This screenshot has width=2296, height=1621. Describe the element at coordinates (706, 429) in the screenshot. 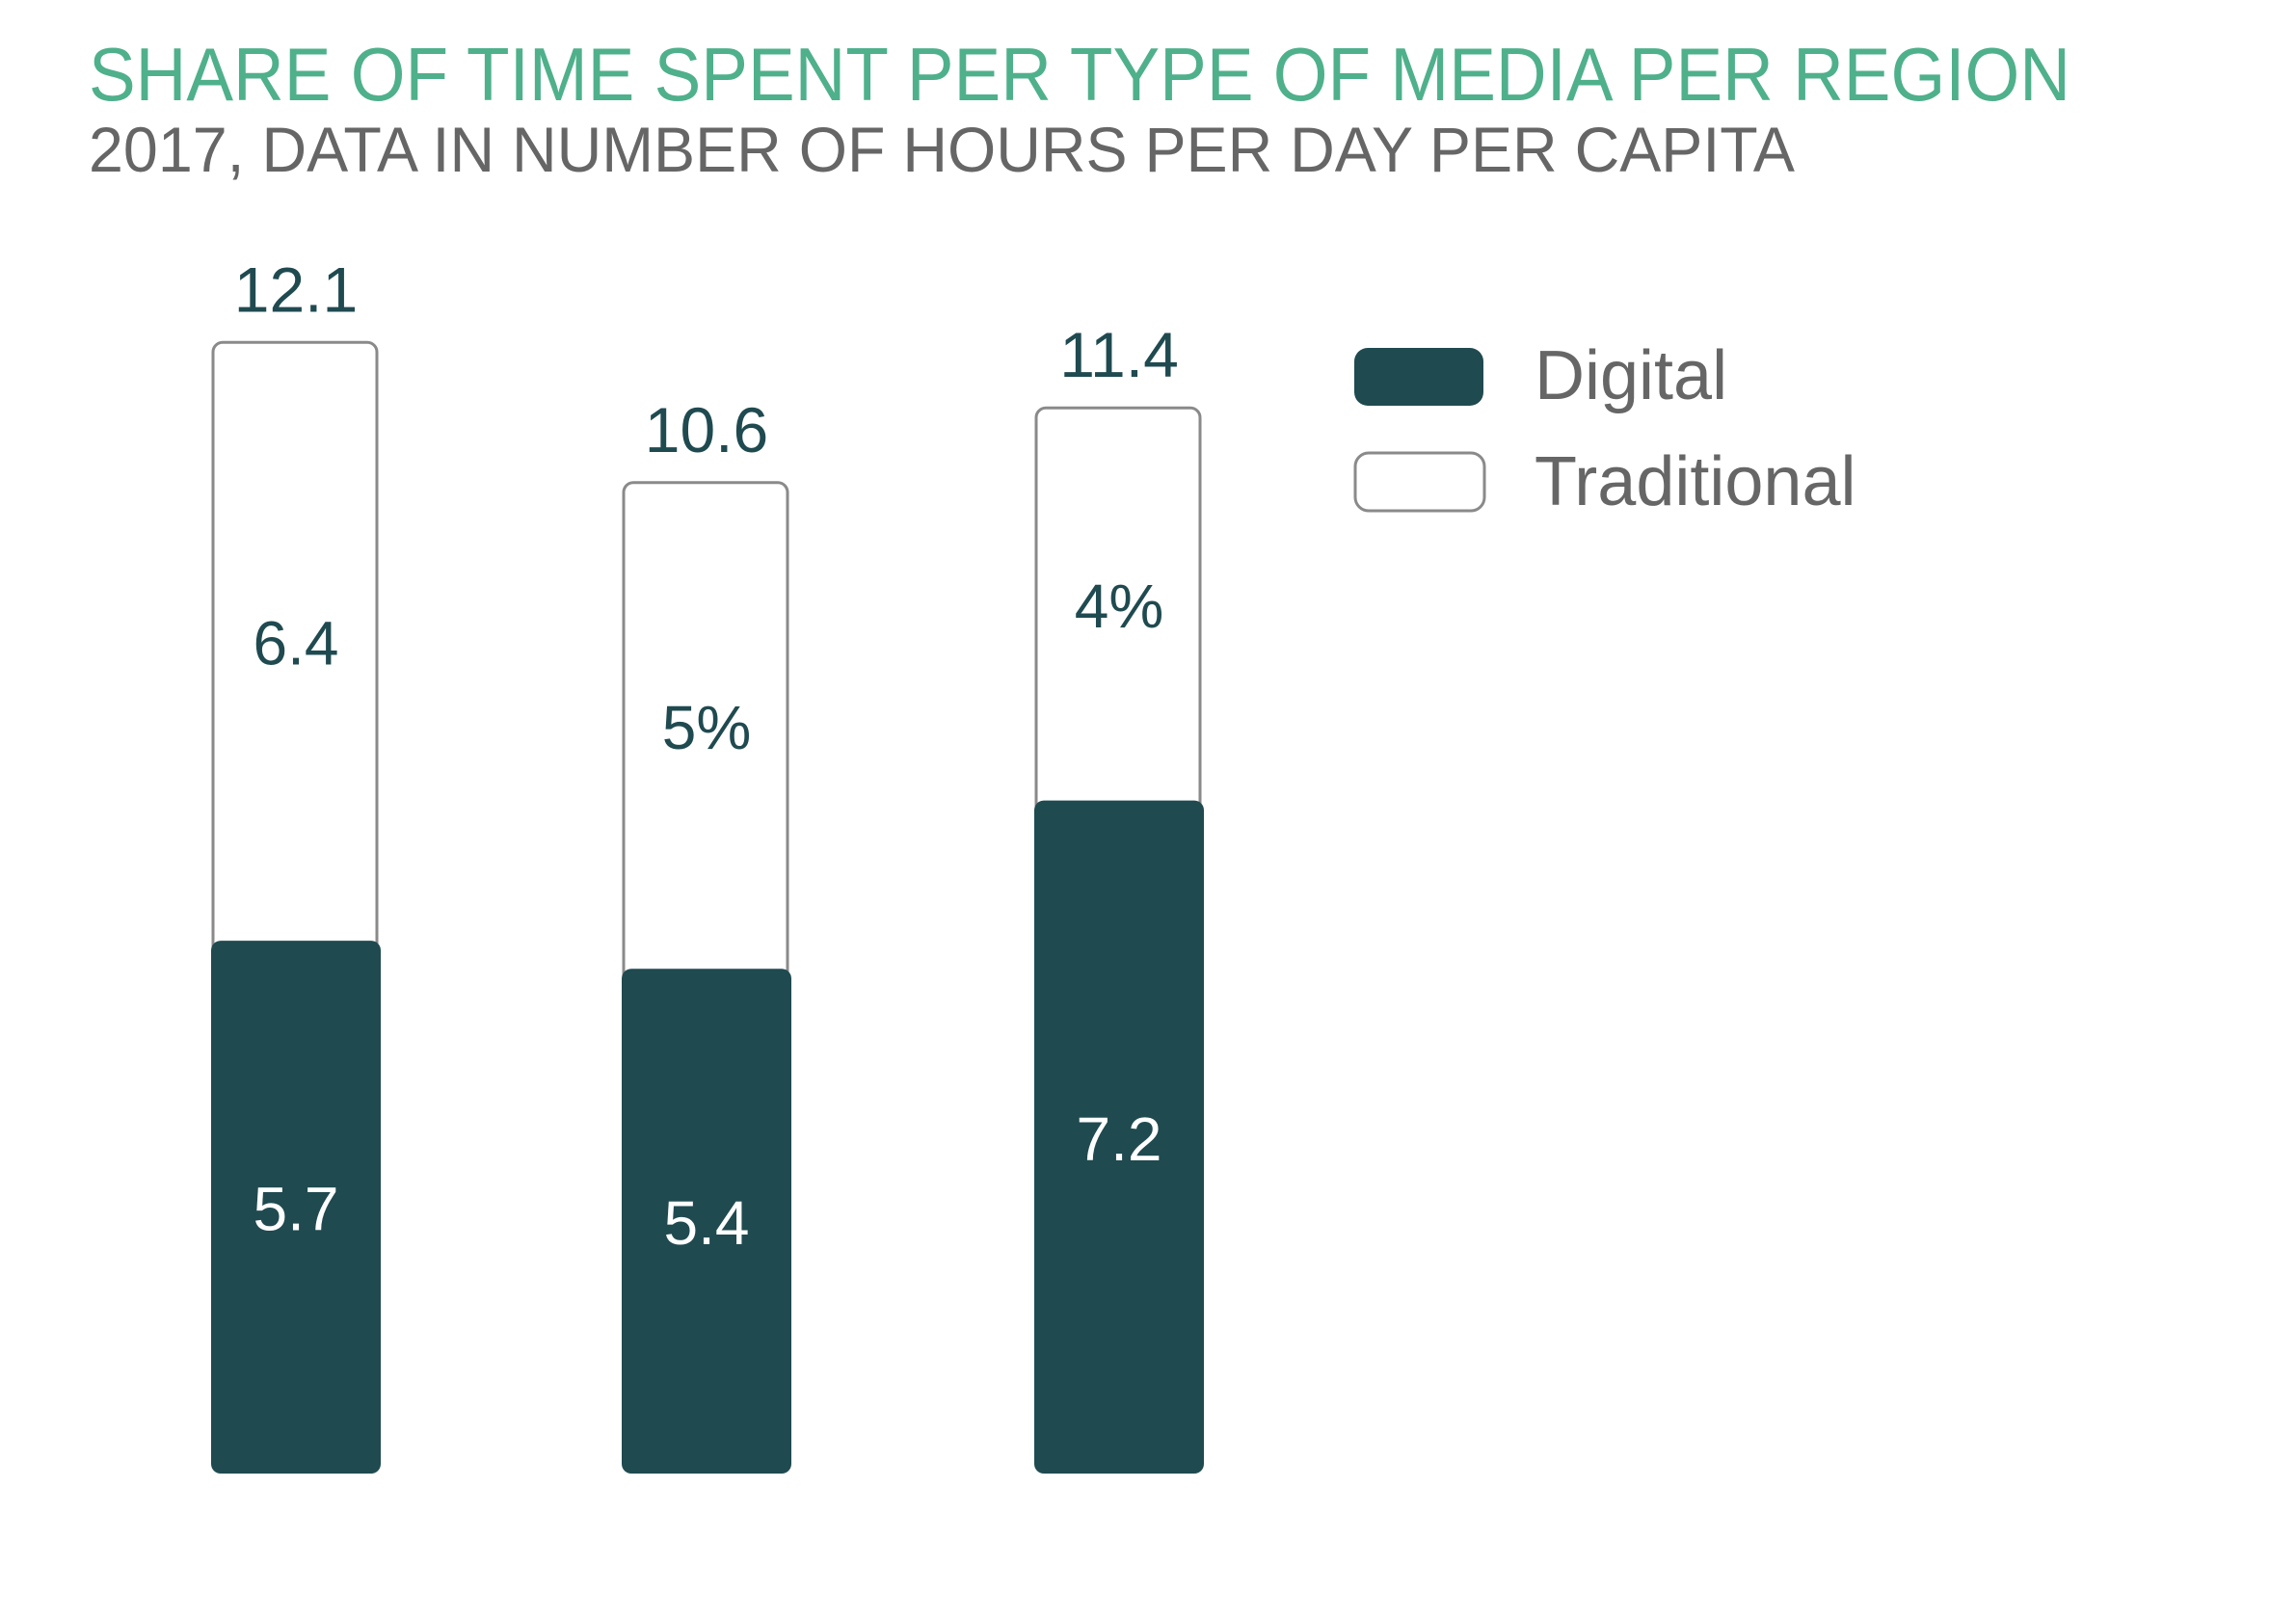

I see `total-label: 10.6` at that location.